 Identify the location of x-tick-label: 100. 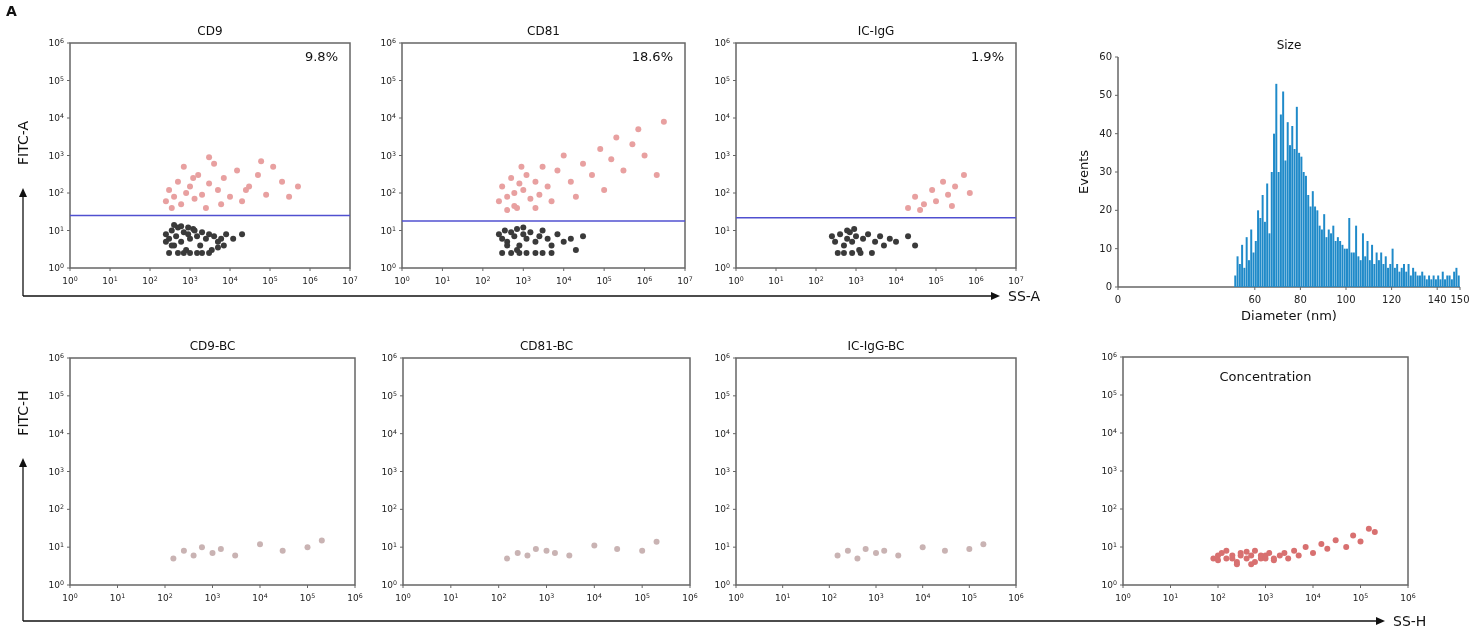
(1346, 299).